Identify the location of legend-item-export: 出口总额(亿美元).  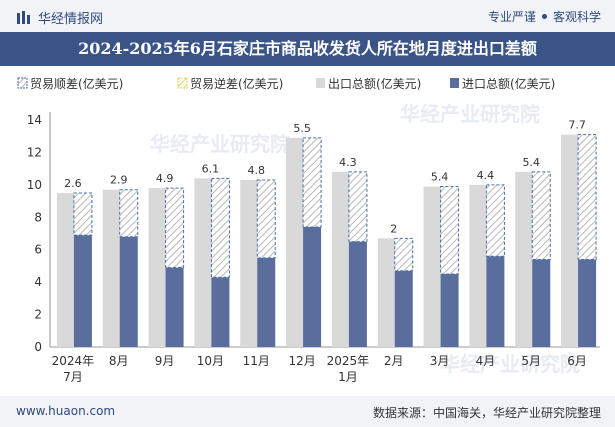
(368, 83).